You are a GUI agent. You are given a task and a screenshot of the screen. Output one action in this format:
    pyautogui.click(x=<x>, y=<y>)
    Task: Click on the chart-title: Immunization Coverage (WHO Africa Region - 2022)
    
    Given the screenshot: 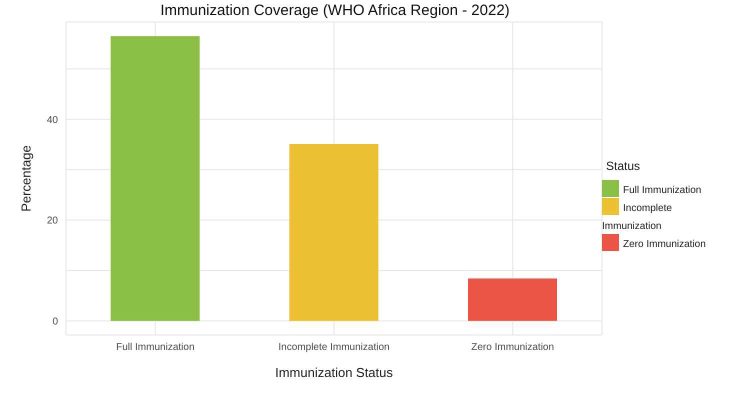 What is the action you would take?
    pyautogui.click(x=335, y=10)
    